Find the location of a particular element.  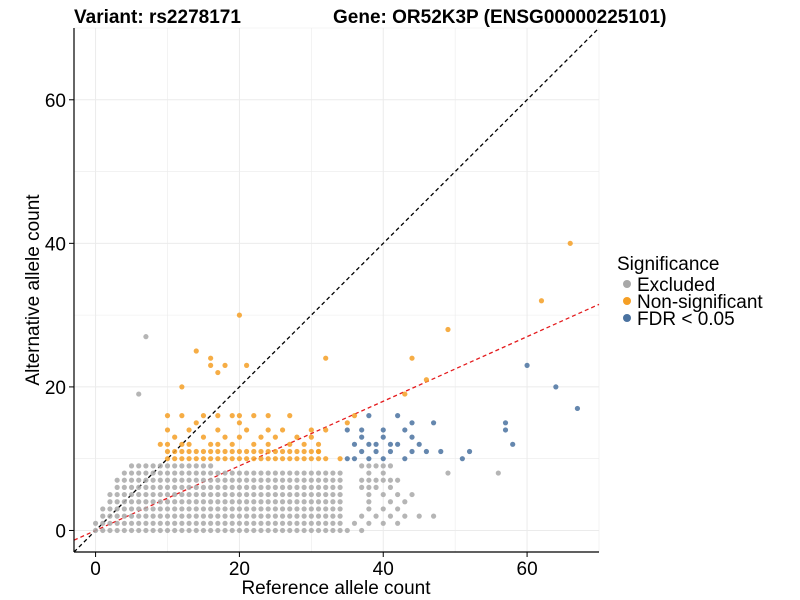

x-tick-label: 0 is located at coordinates (95, 569).